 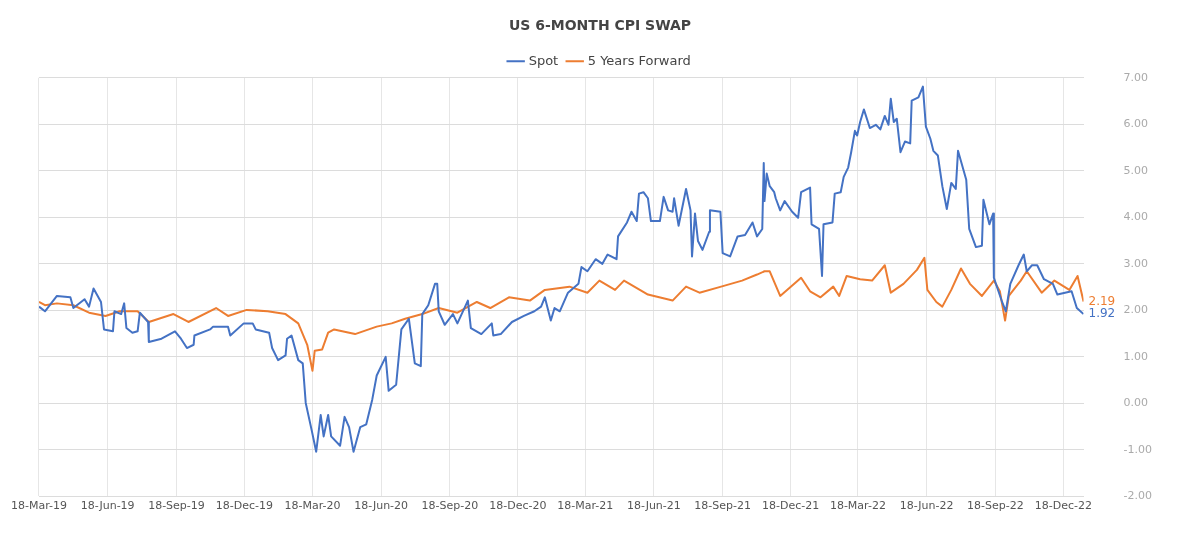 What do you see at coordinates (722, 505) in the screenshot?
I see `x-tick-label: 18-Sep-21` at bounding box center [722, 505].